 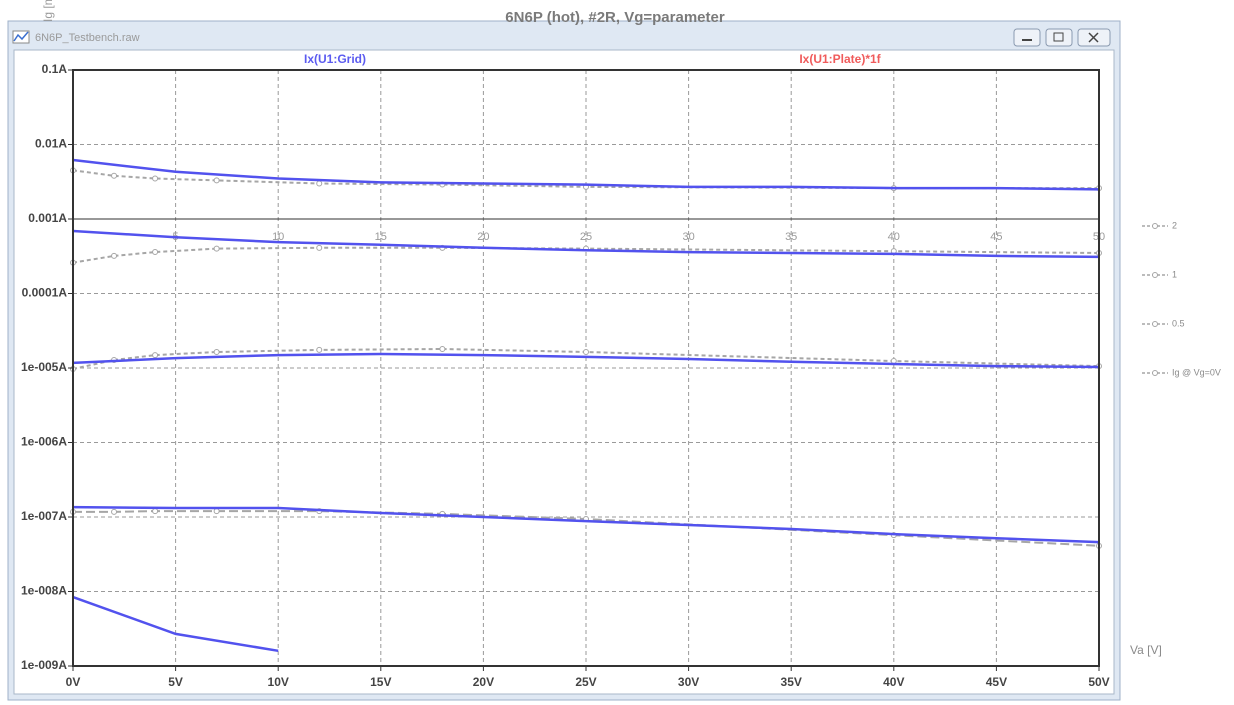 I want to click on x-tick-label: 50V, so click(x=1098, y=682).